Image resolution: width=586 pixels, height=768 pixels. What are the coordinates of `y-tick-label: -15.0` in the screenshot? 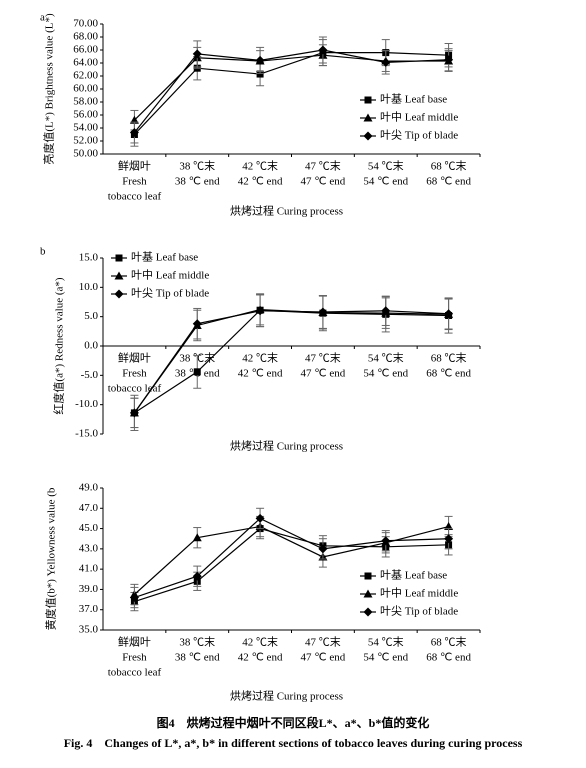 It's located at (86, 434).